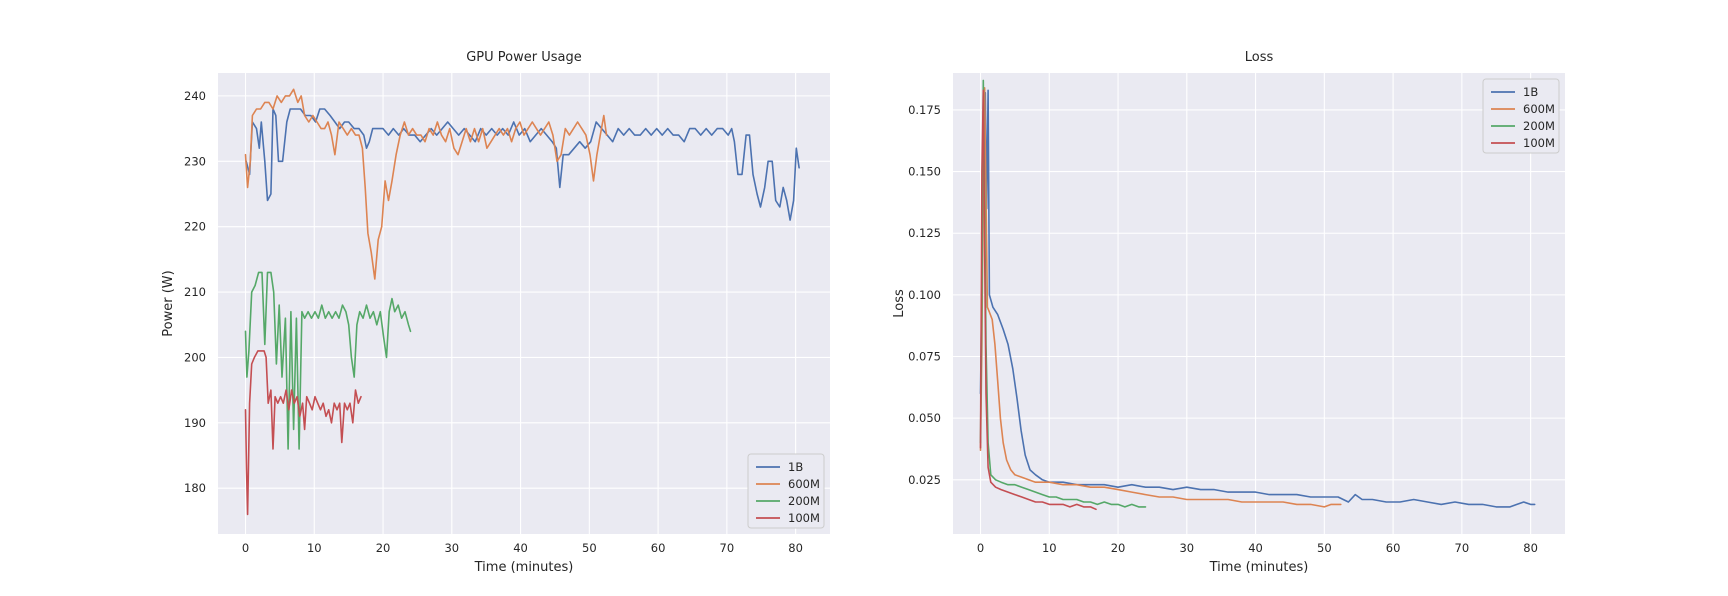 The height and width of the screenshot is (596, 1728). I want to click on loss-x-tick-label: 80, so click(1530, 548).